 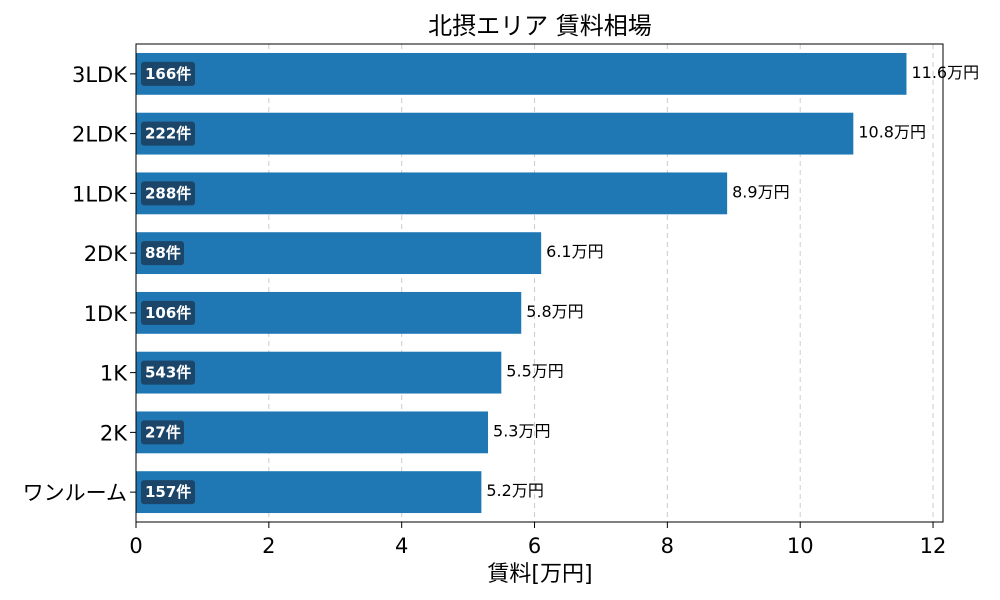 What do you see at coordinates (933, 546) in the screenshot?
I see `x-tick-label: 12` at bounding box center [933, 546].